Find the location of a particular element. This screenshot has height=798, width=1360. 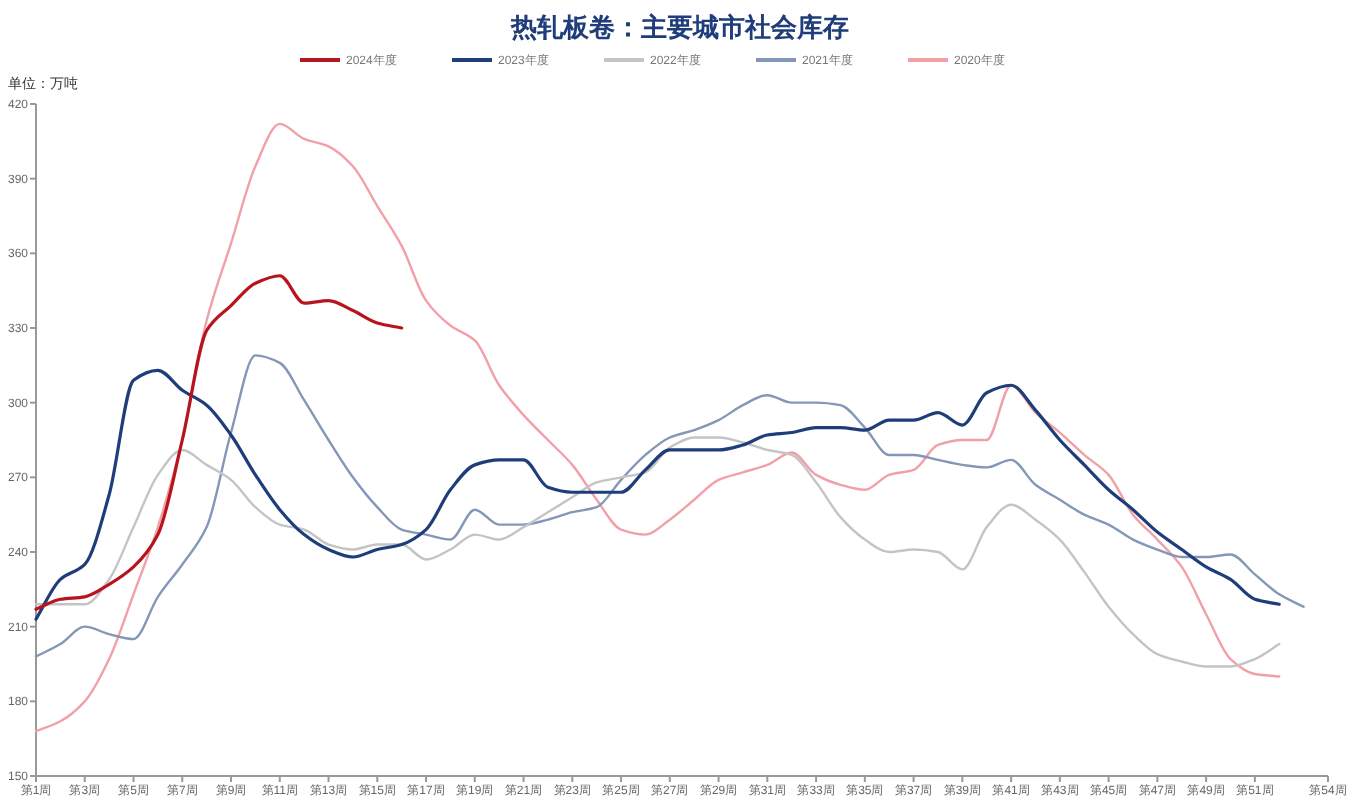

line-series is located at coordinates (219, 442).